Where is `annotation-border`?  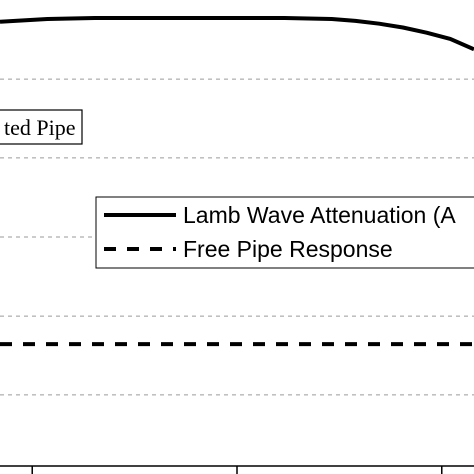 annotation-border is located at coordinates (41, 127).